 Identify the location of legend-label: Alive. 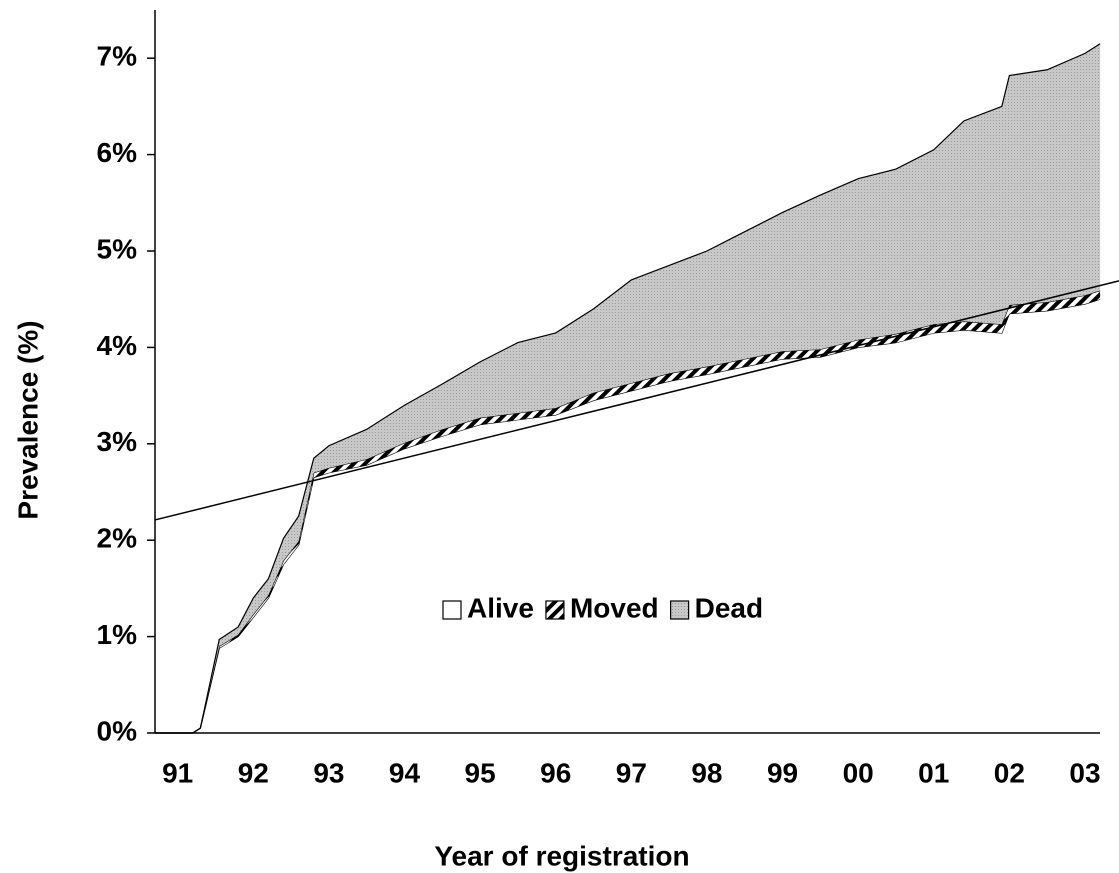
(500, 607).